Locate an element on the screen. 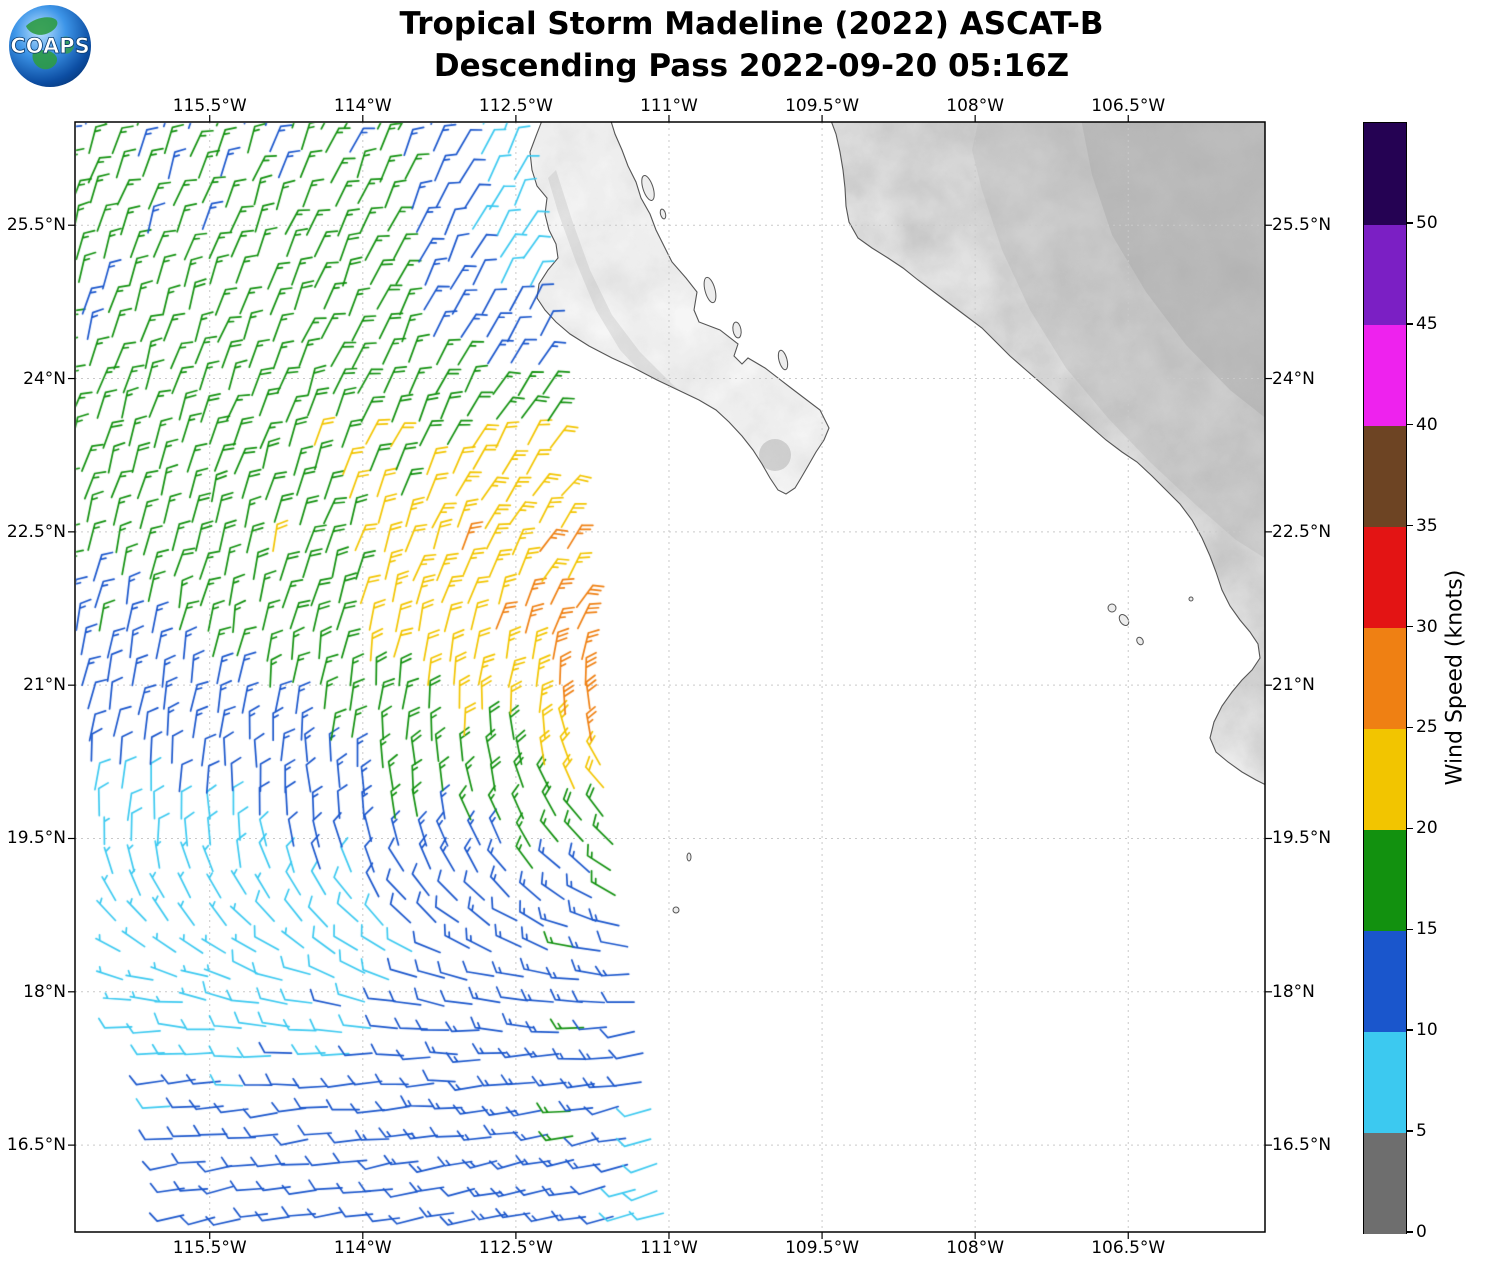 The height and width of the screenshot is (1264, 1503). colorbar-tick-label: 50 is located at coordinates (1427, 222).